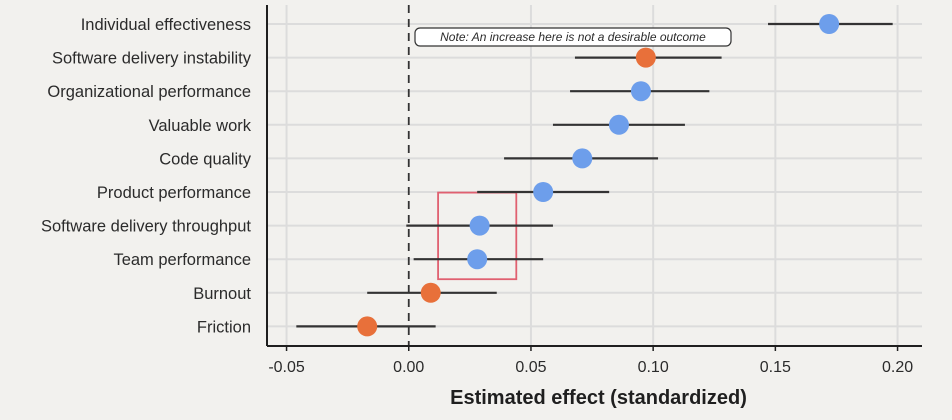  Describe the element at coordinates (897, 367) in the screenshot. I see `x-tick-label: 0.20` at that location.